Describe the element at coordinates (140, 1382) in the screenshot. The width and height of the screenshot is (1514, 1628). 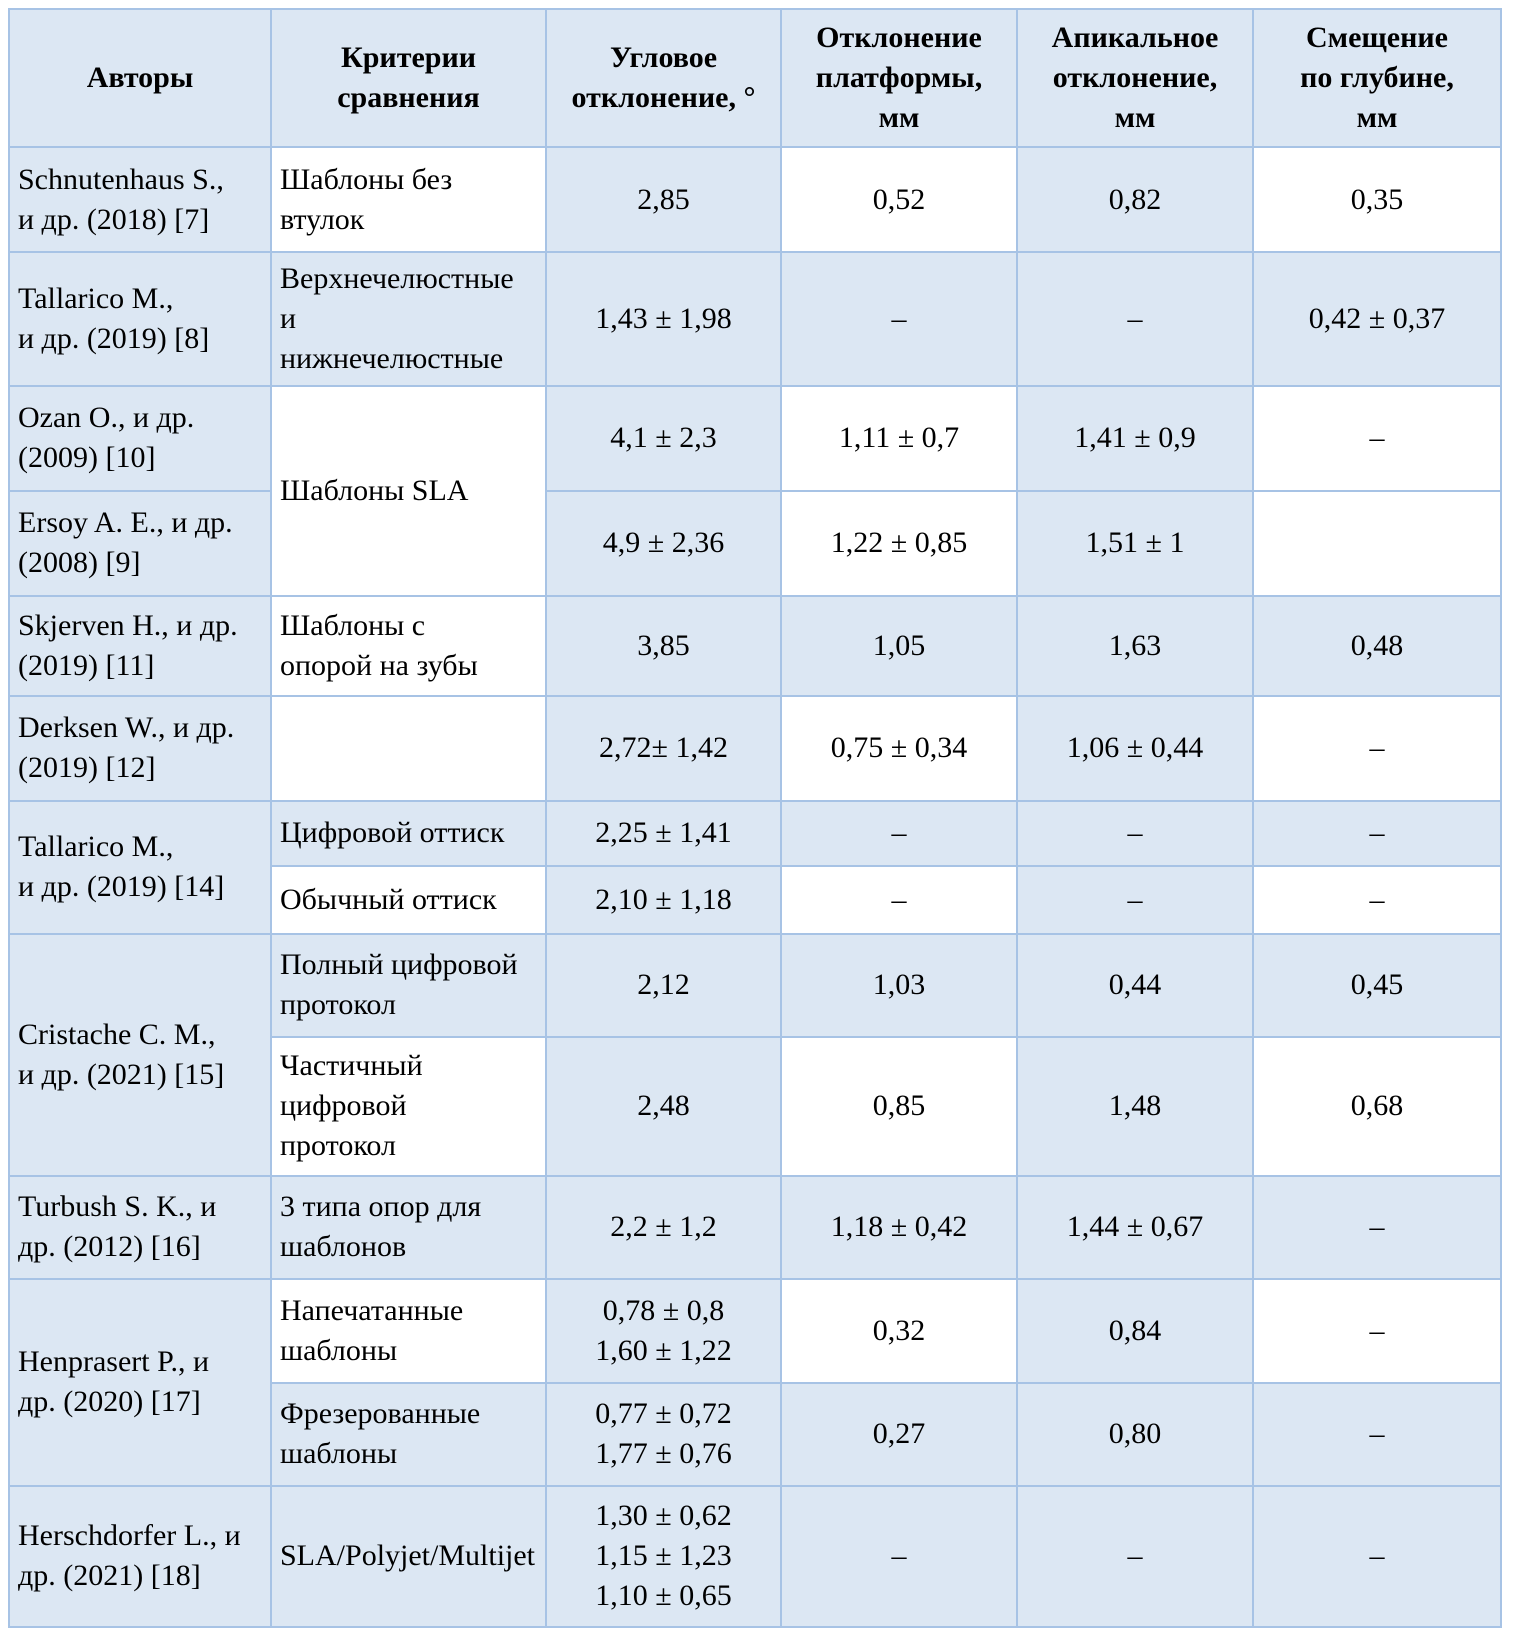
I see `author-cell-merged: Henprasert P., и др. (2020) [17]` at that location.